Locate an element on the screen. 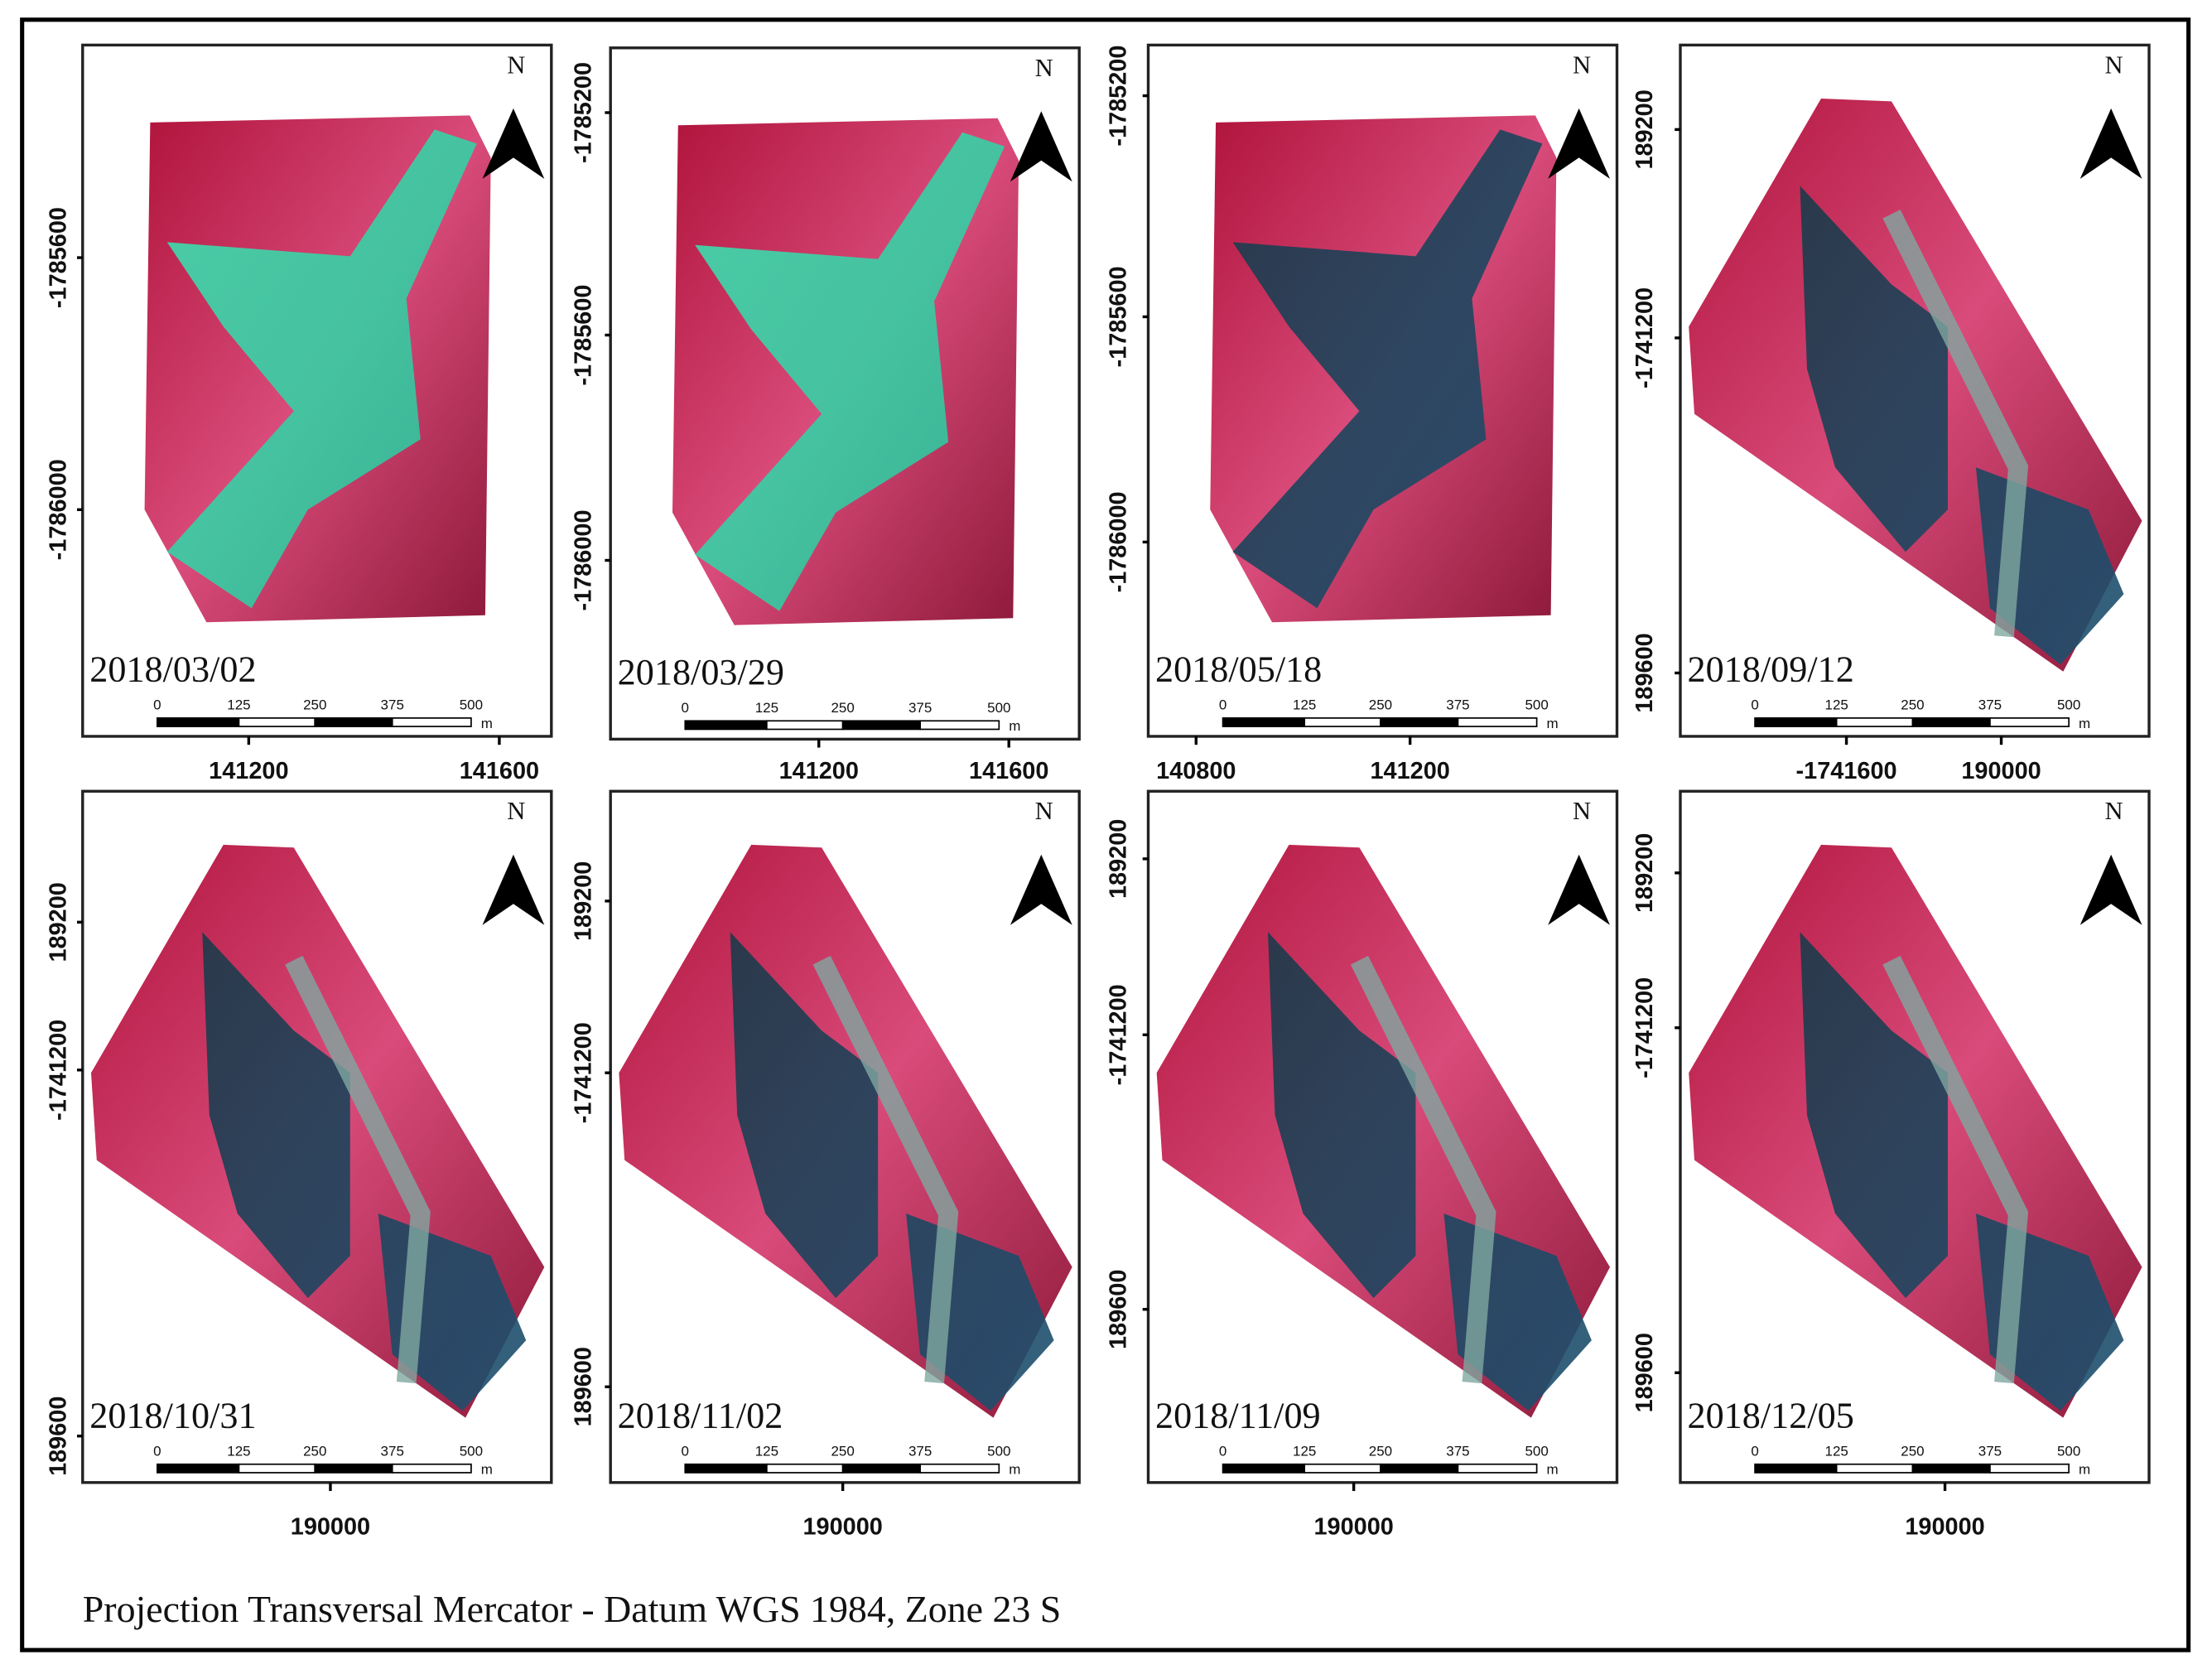 This screenshot has height=1674, width=2212. image-date: 2018/11/09 is located at coordinates (1238, 1416).